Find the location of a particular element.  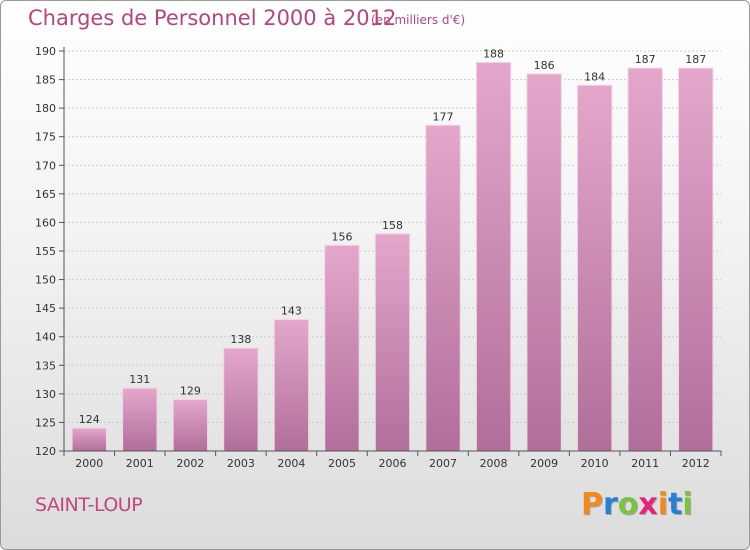

x-tick-label: 2012 is located at coordinates (696, 463).